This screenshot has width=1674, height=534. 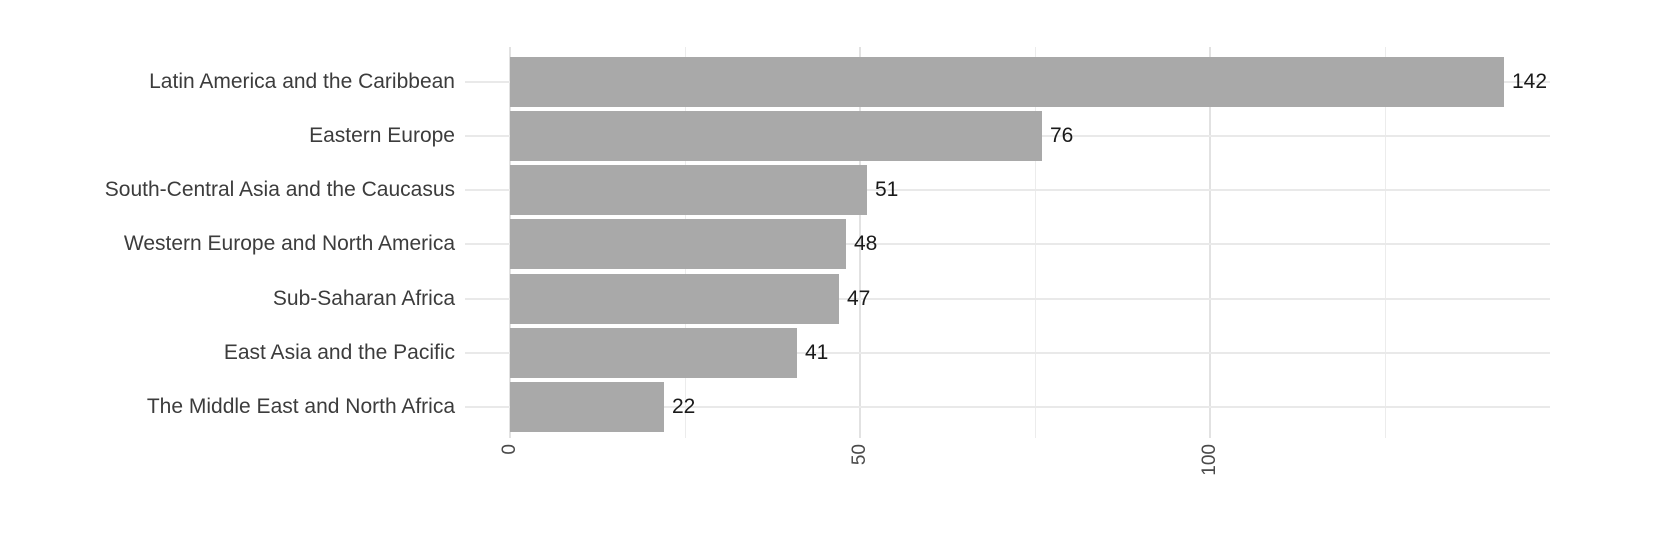 What do you see at coordinates (817, 352) in the screenshot?
I see `value-label: 41` at bounding box center [817, 352].